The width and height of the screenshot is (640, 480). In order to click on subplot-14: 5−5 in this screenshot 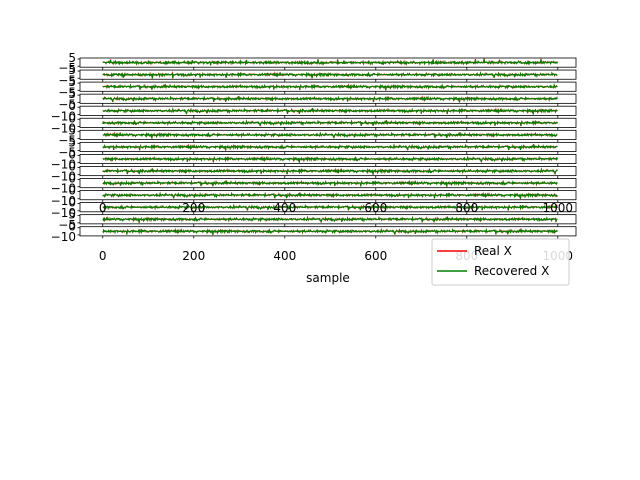, I will do `click(317, 220)`.